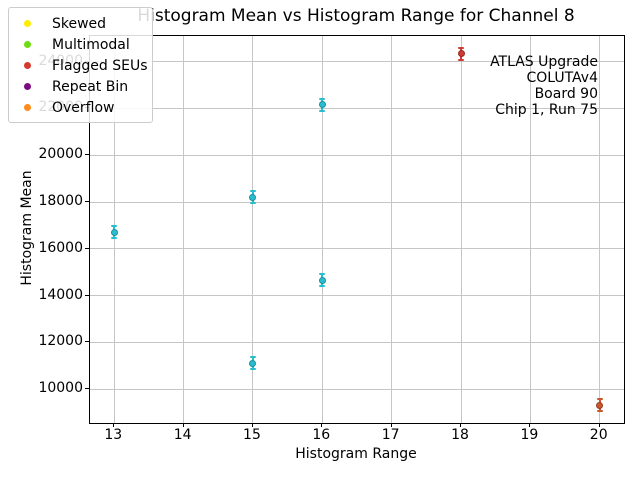  I want to click on annotation-line-3: Chip 1, Run 75, so click(546, 110).